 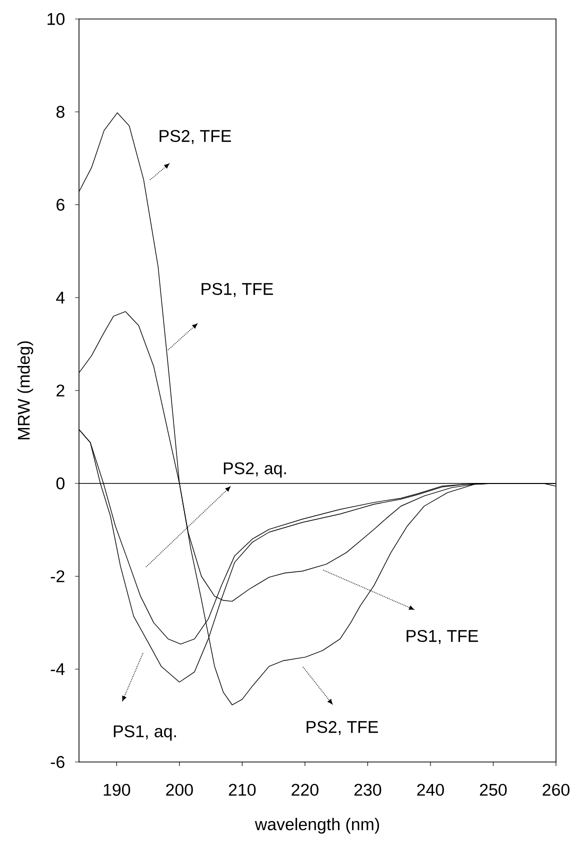 I want to click on y-tick-label: 6, so click(x=60, y=204).